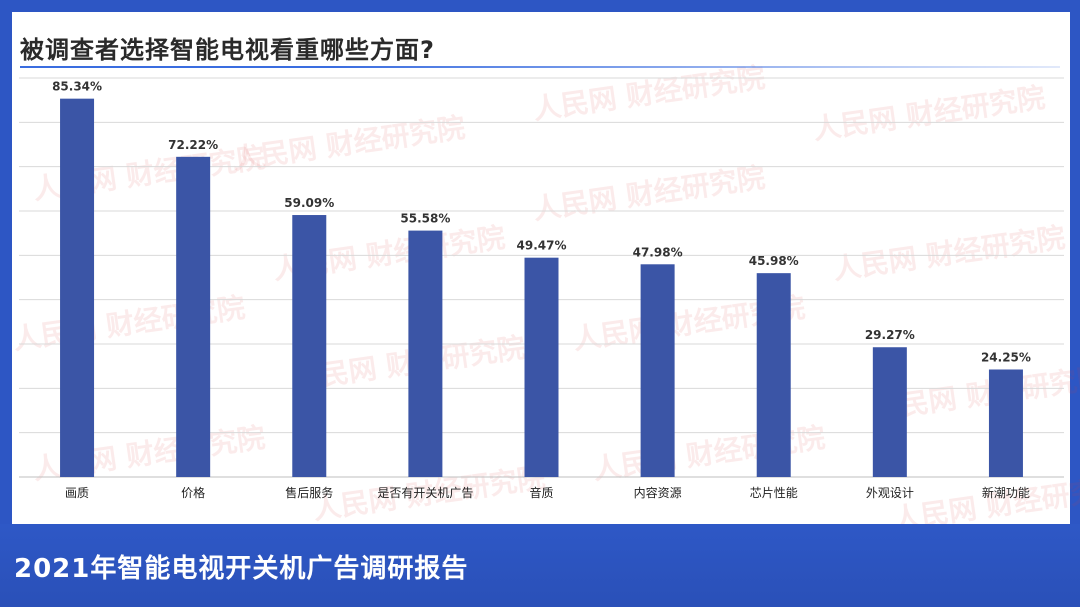 The width and height of the screenshot is (1080, 607). I want to click on category-label: 画质, so click(77, 493).